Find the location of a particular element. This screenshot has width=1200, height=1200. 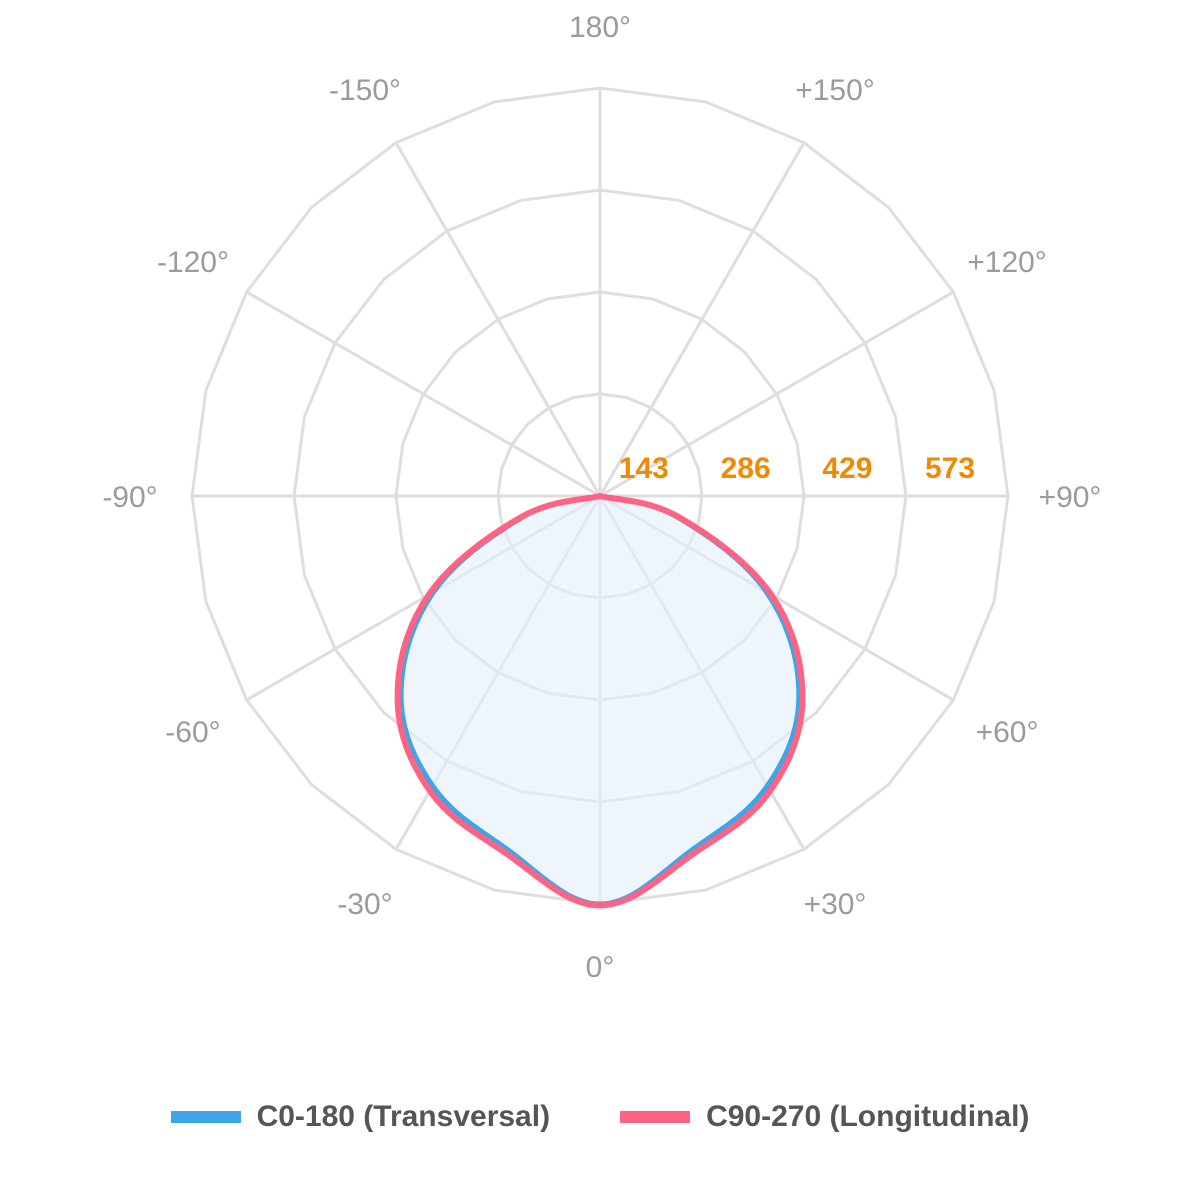

angle-label-180: 180° is located at coordinates (600, 27).